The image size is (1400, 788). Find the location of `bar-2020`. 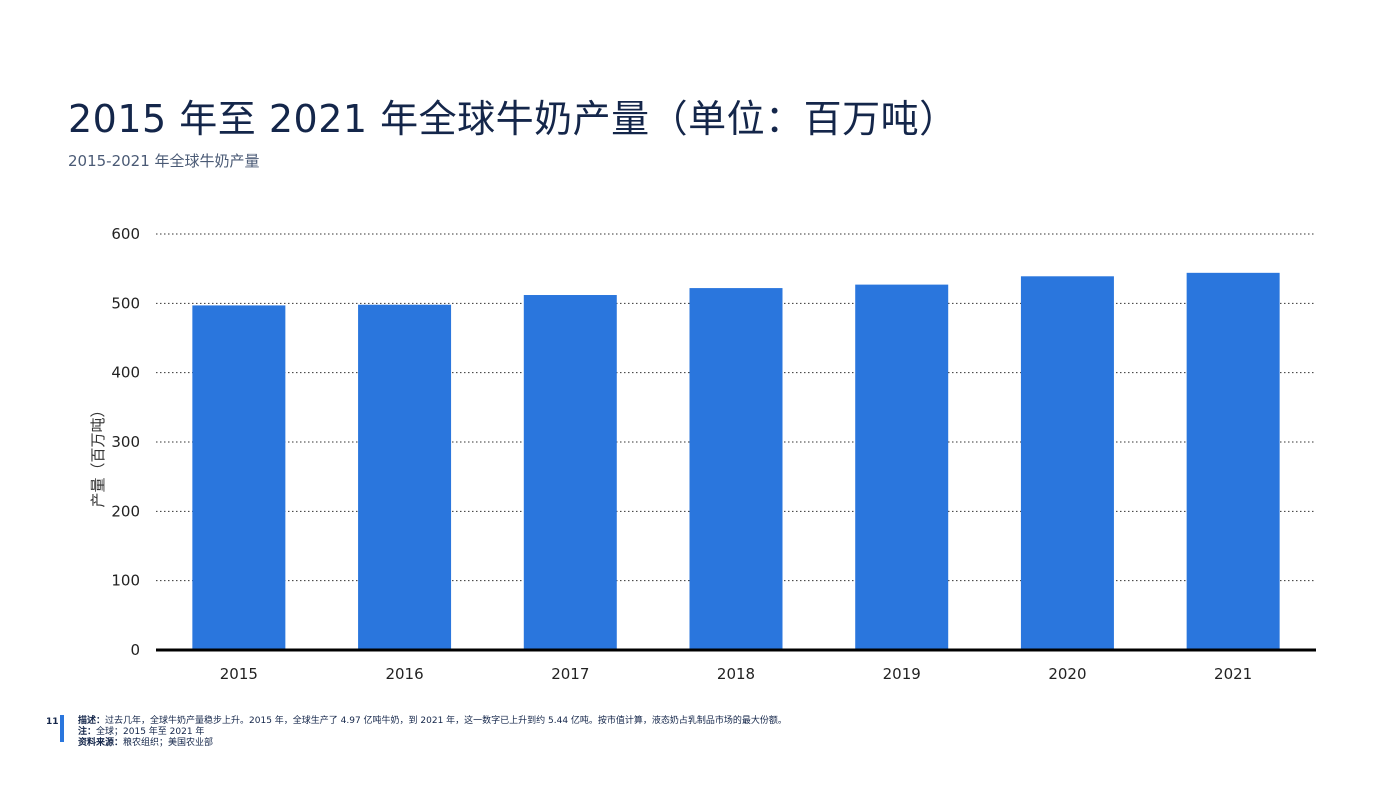

bar-2020 is located at coordinates (1067, 463).